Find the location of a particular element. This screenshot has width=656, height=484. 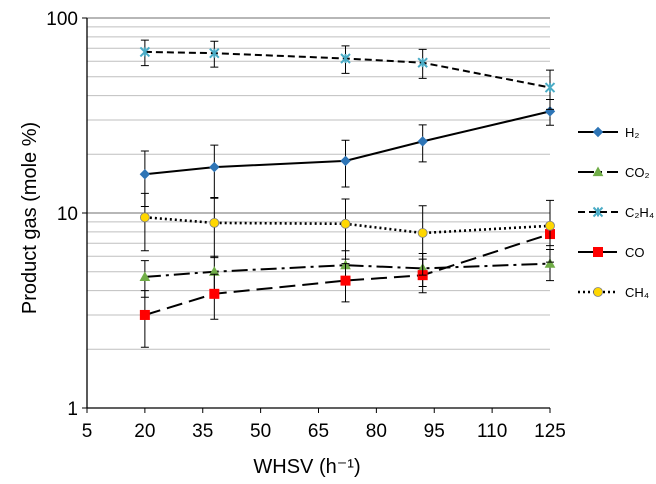

y-tick-label: 100 is located at coordinates (62, 19).